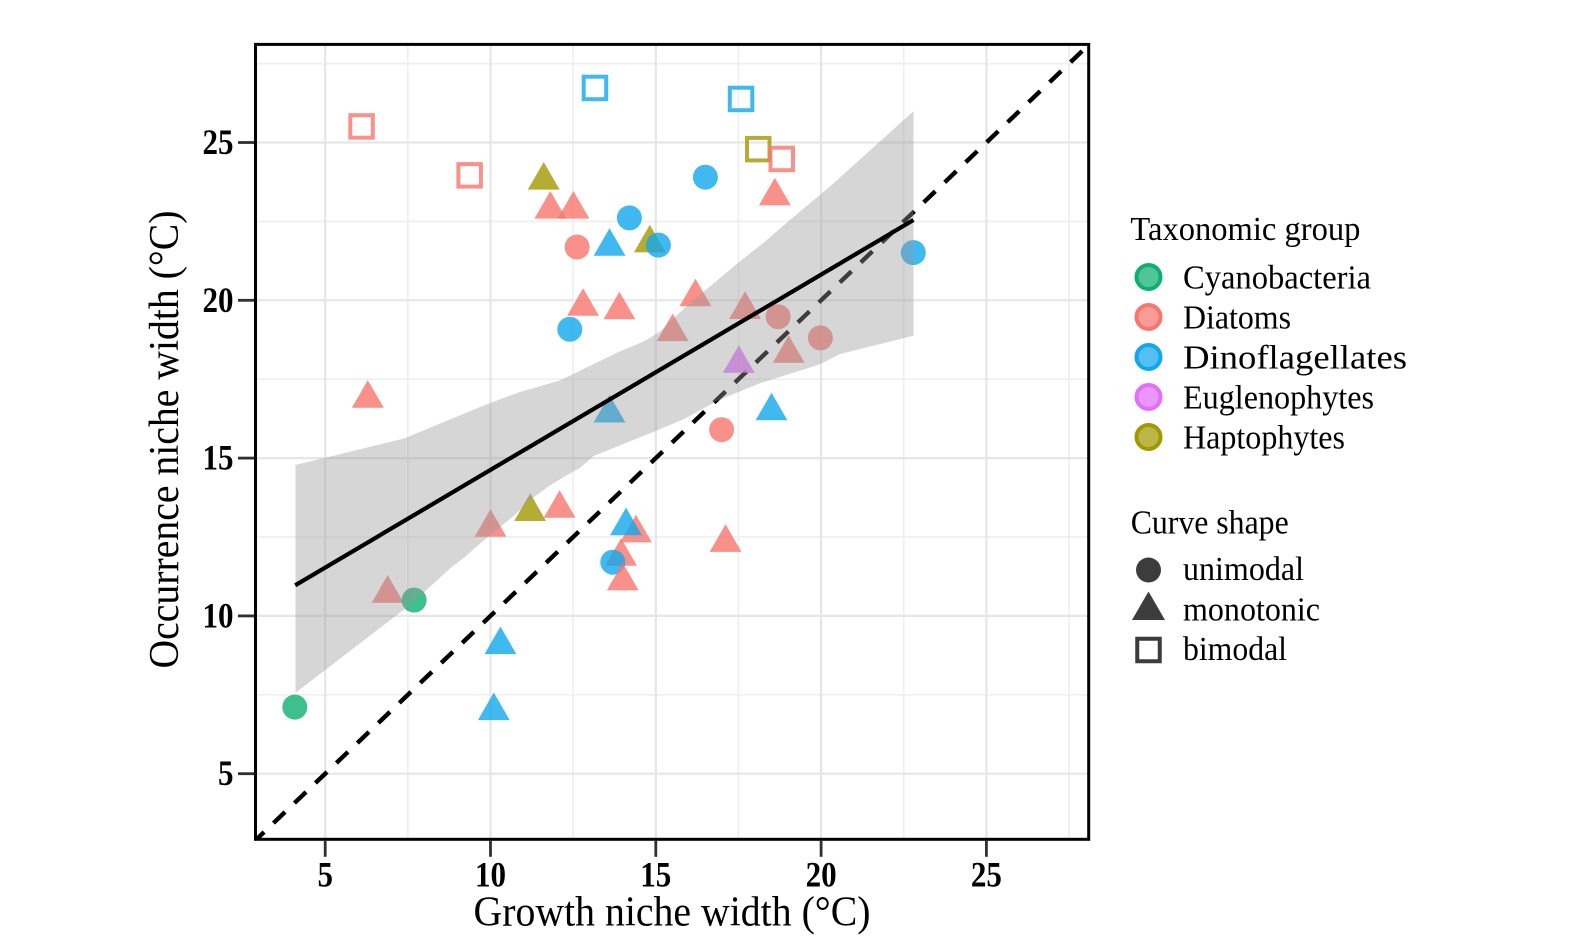  What do you see at coordinates (1264, 438) in the screenshot?
I see `svg-text: Haptophytes` at bounding box center [1264, 438].